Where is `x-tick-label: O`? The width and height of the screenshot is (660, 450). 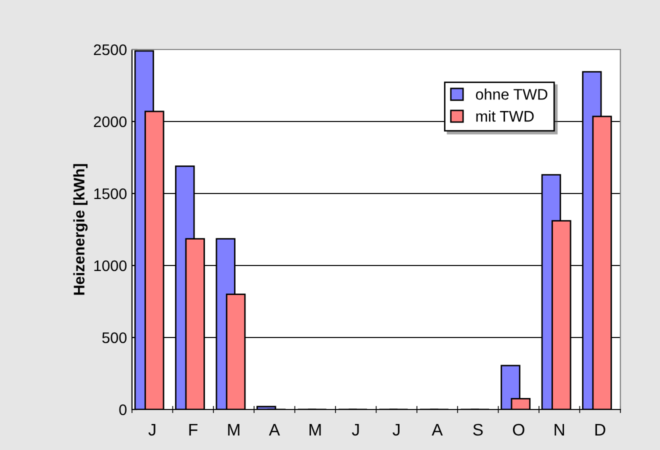
x-tick-label: O is located at coordinates (518, 430).